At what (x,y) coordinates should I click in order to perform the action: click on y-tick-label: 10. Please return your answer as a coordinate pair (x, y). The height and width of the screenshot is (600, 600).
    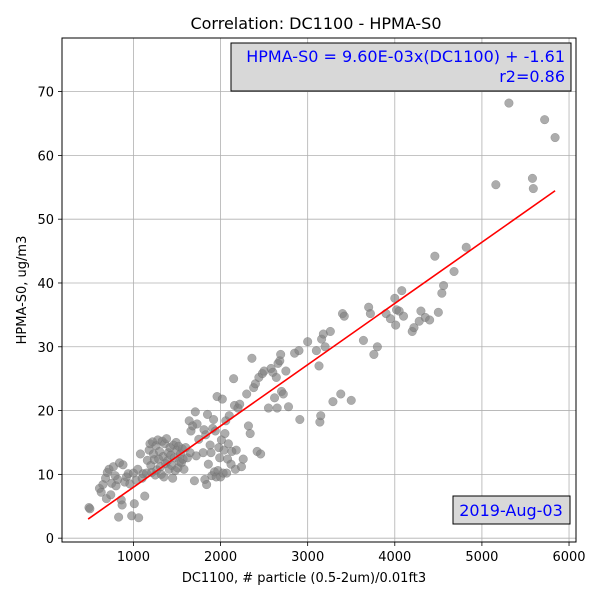
    Looking at the image, I should click on (45, 475).